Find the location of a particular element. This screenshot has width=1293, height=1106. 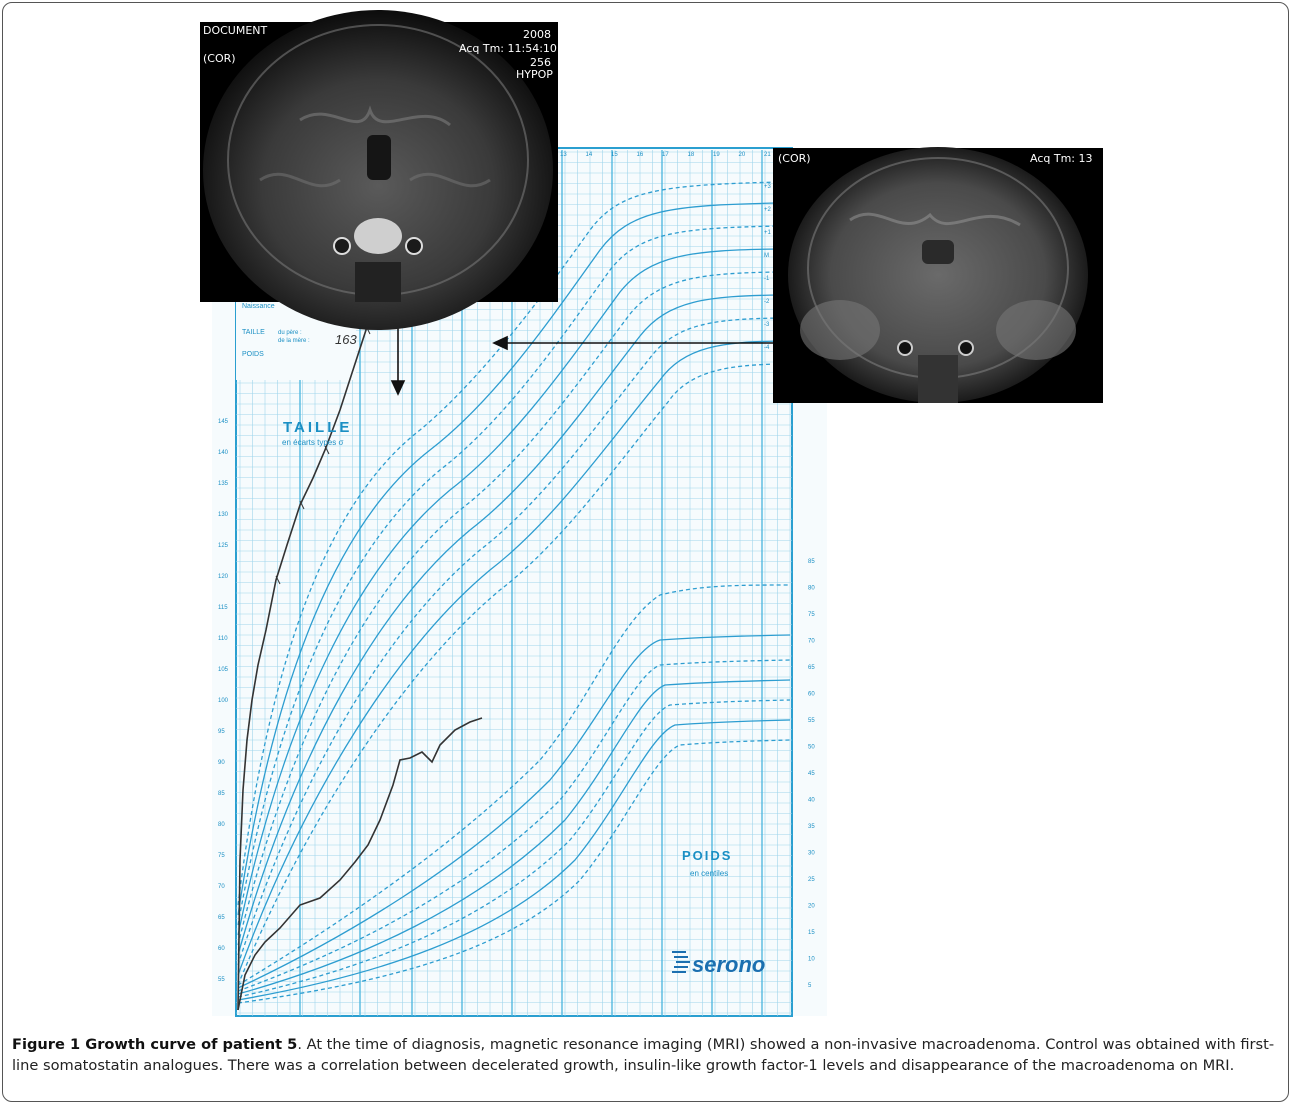

age-tick-label: 13 is located at coordinates (563, 155).